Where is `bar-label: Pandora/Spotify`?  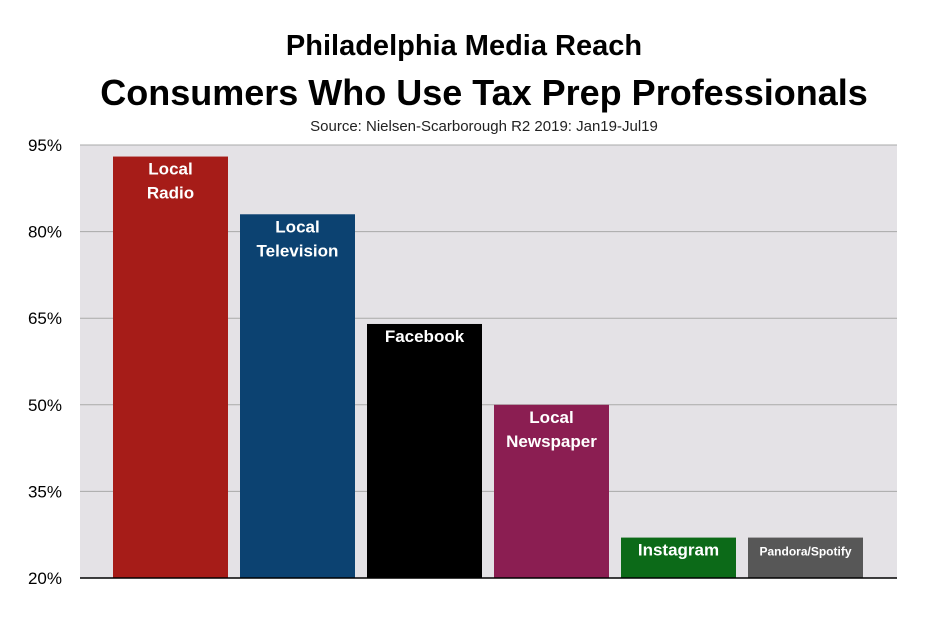 bar-label: Pandora/Spotify is located at coordinates (805, 552).